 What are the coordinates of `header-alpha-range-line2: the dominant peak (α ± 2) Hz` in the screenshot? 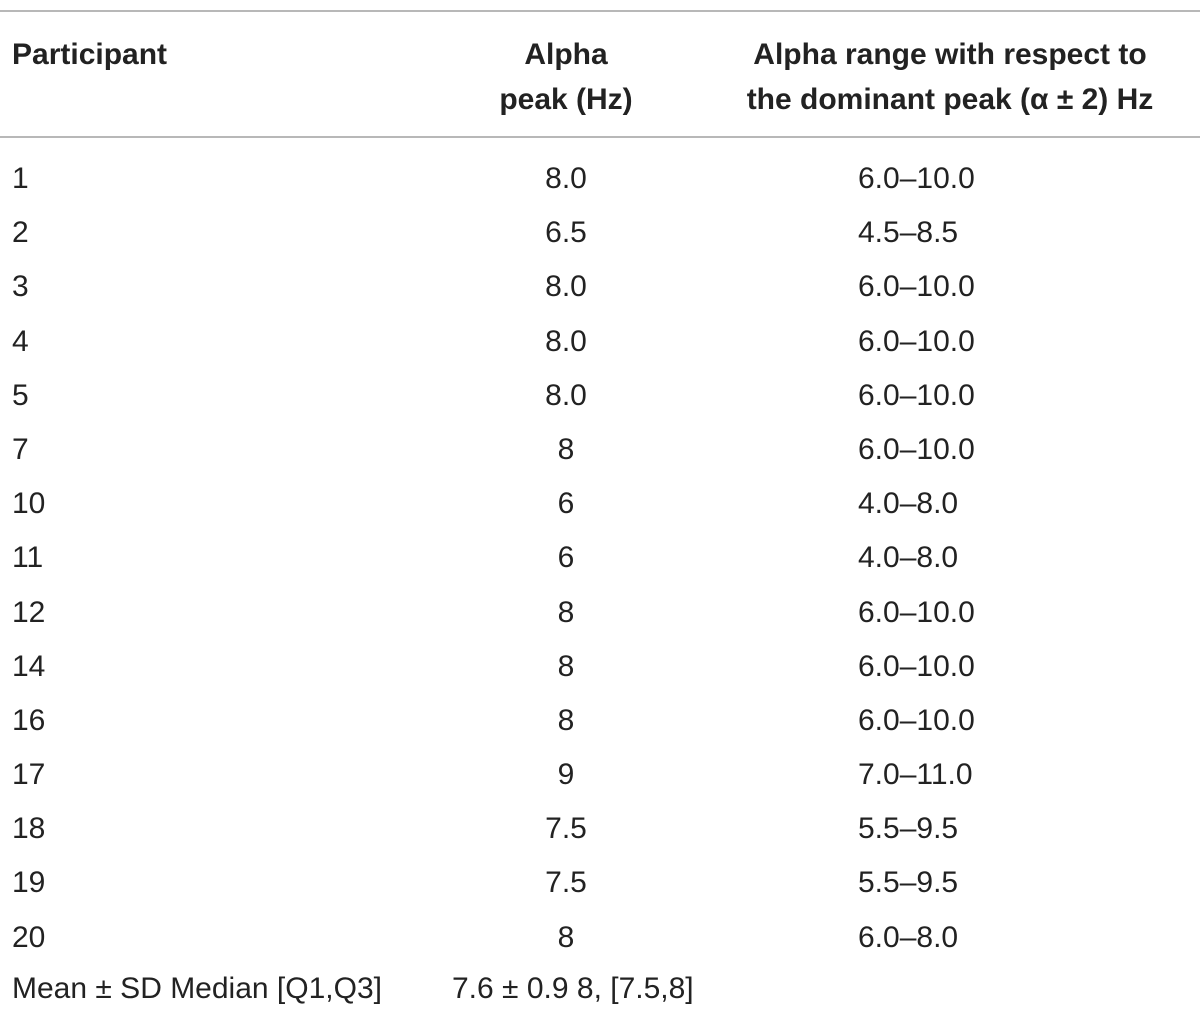 It's located at (950, 99).